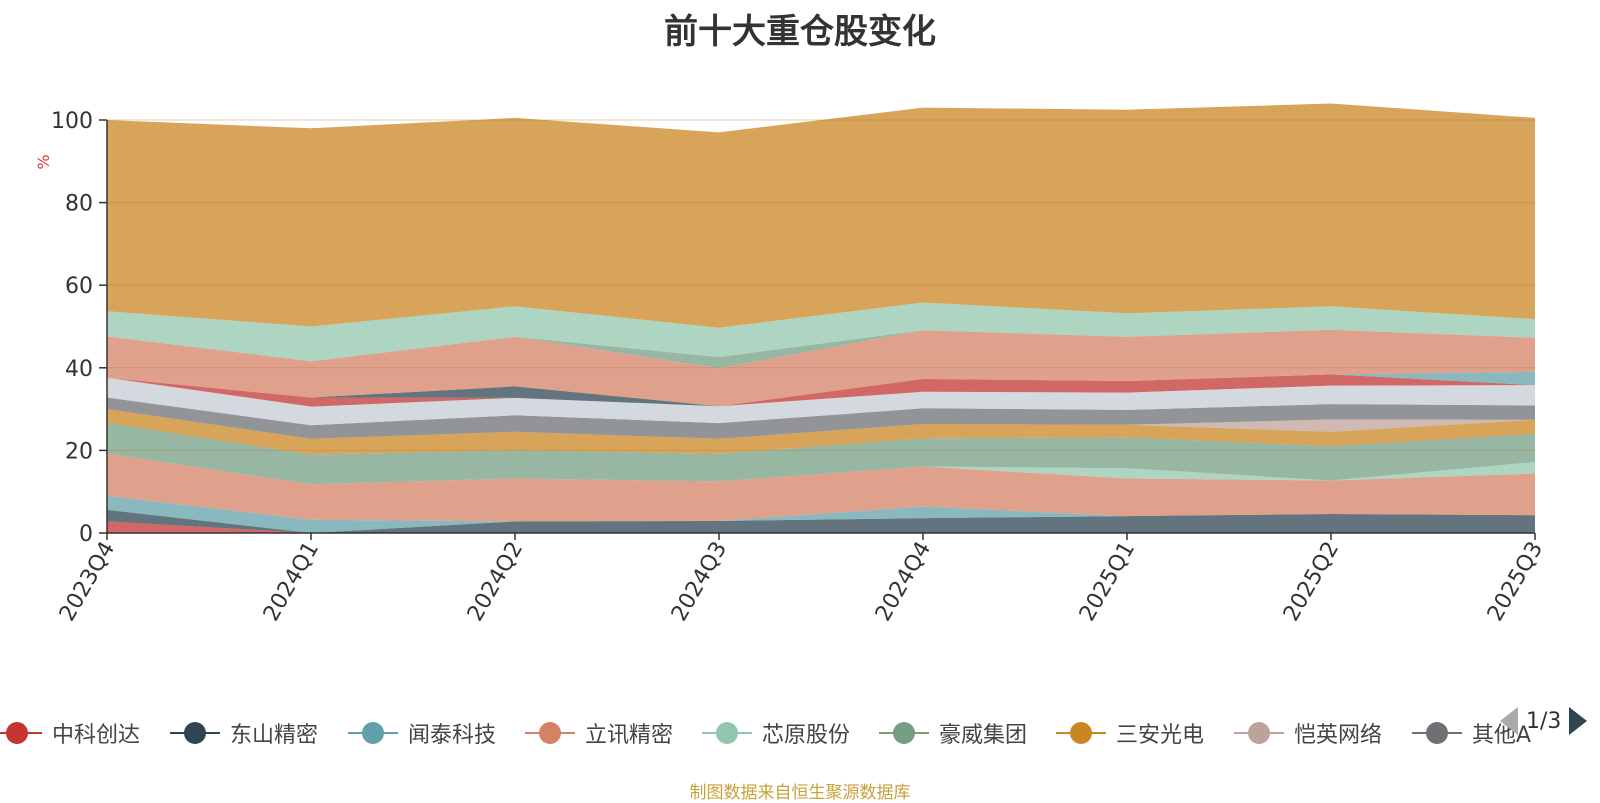  Describe the element at coordinates (800, 32) in the screenshot. I see `chart-title: 前十大重仓股变化` at that location.